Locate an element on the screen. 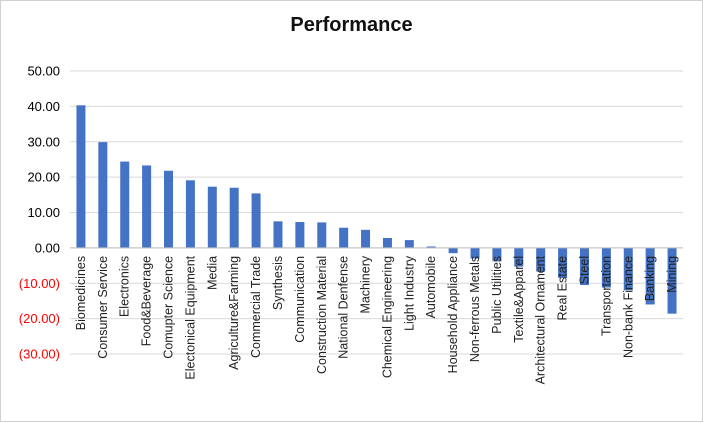 This screenshot has height=422, width=703. y-tick-label: 40.00 is located at coordinates (43, 106).